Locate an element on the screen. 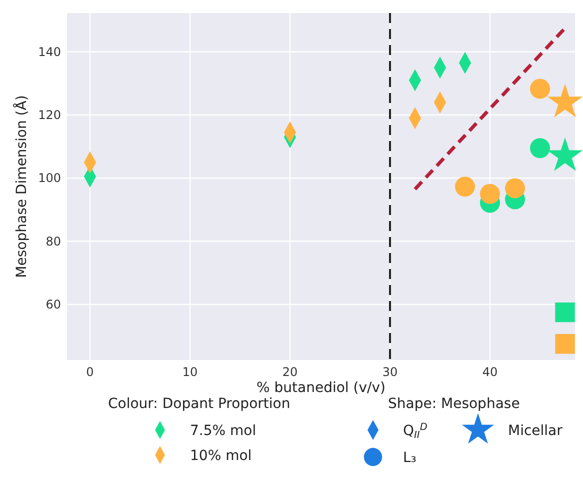 Image resolution: width=583 pixels, height=481 pixels. legend-label: 10% mol is located at coordinates (221, 456).